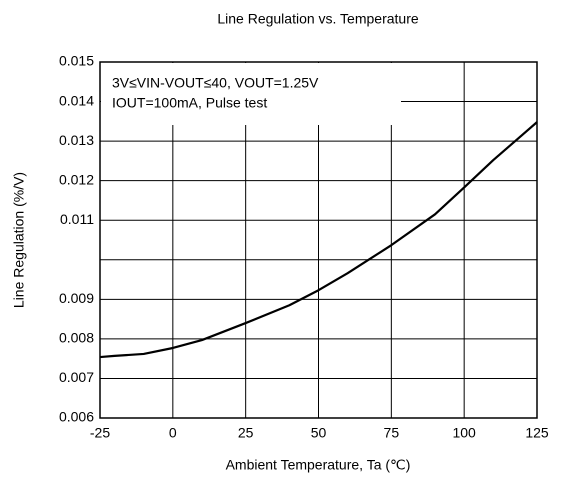 This screenshot has height=480, width=567. What do you see at coordinates (76, 140) in the screenshot?
I see `y-tick-label: 0.013` at bounding box center [76, 140].